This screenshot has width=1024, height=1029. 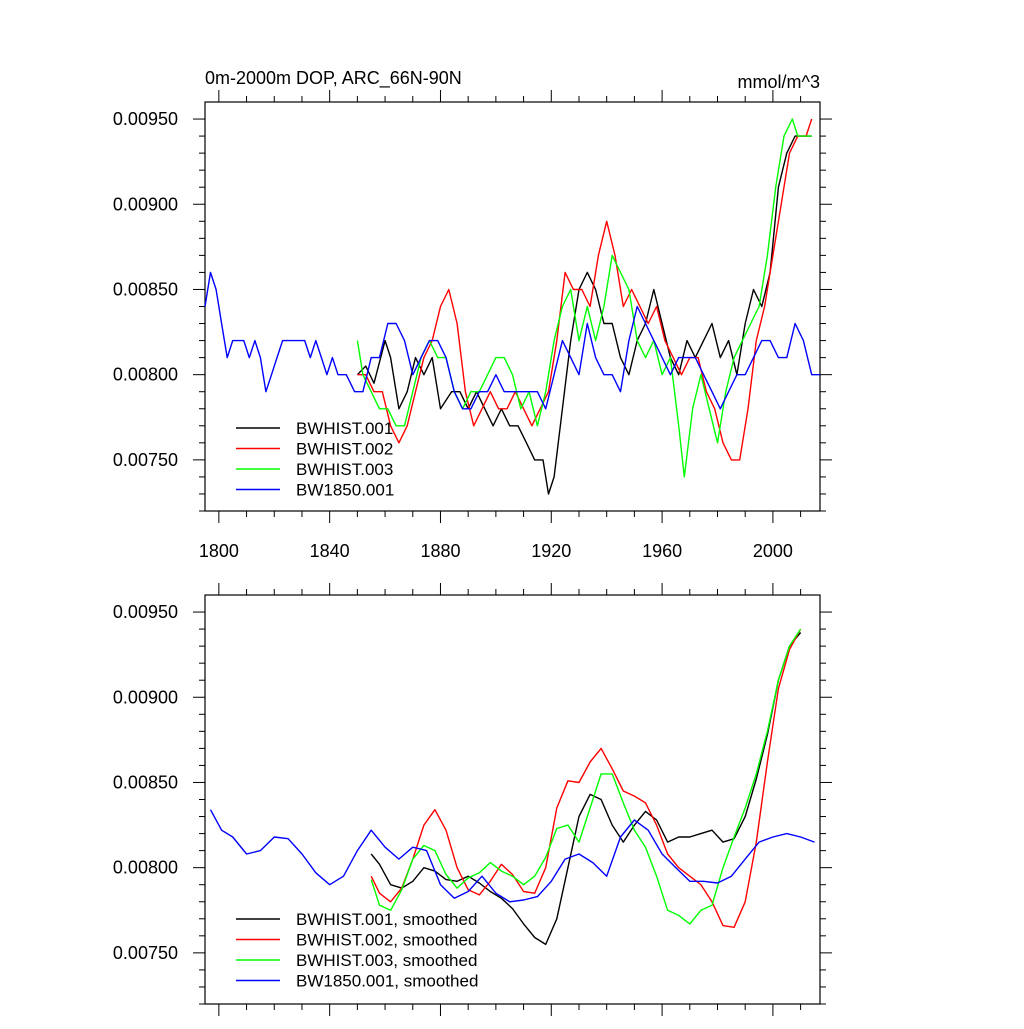 What do you see at coordinates (386, 960) in the screenshot?
I see `legend-label: BWHIST.003, smoothed` at bounding box center [386, 960].